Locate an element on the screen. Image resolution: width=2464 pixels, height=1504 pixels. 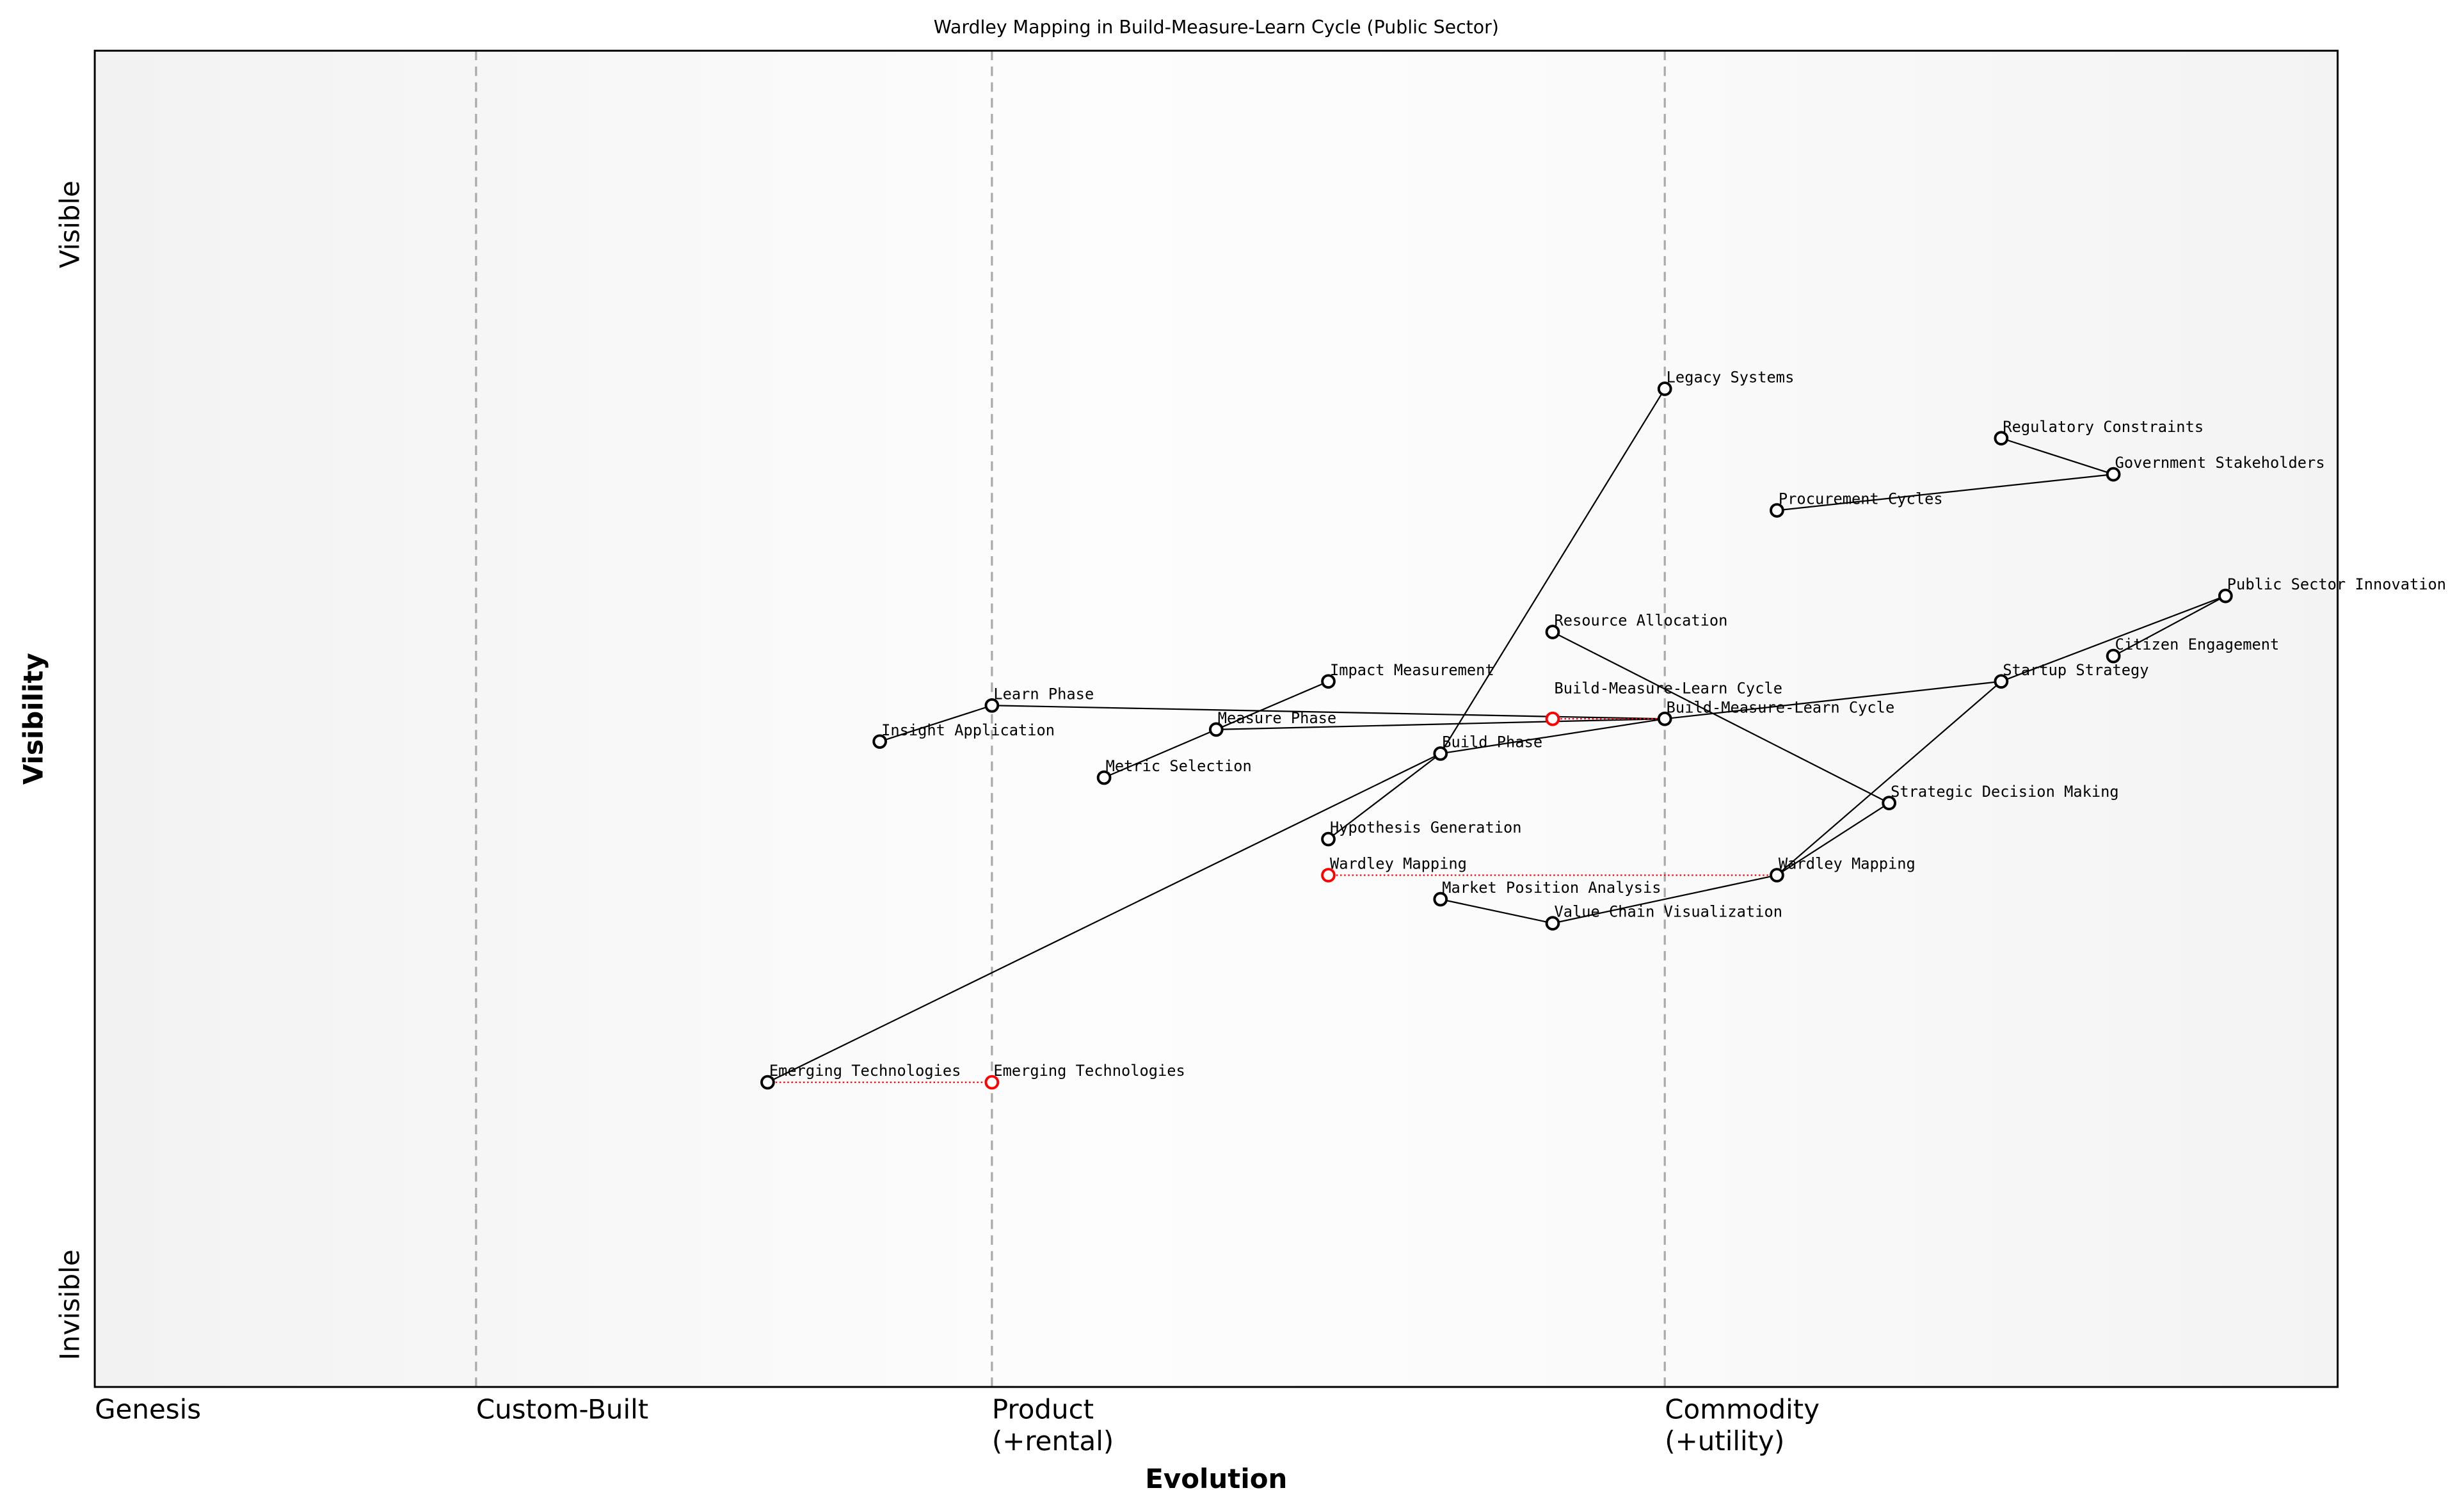
node-label: Impact Measurement is located at coordinates (1412, 670).